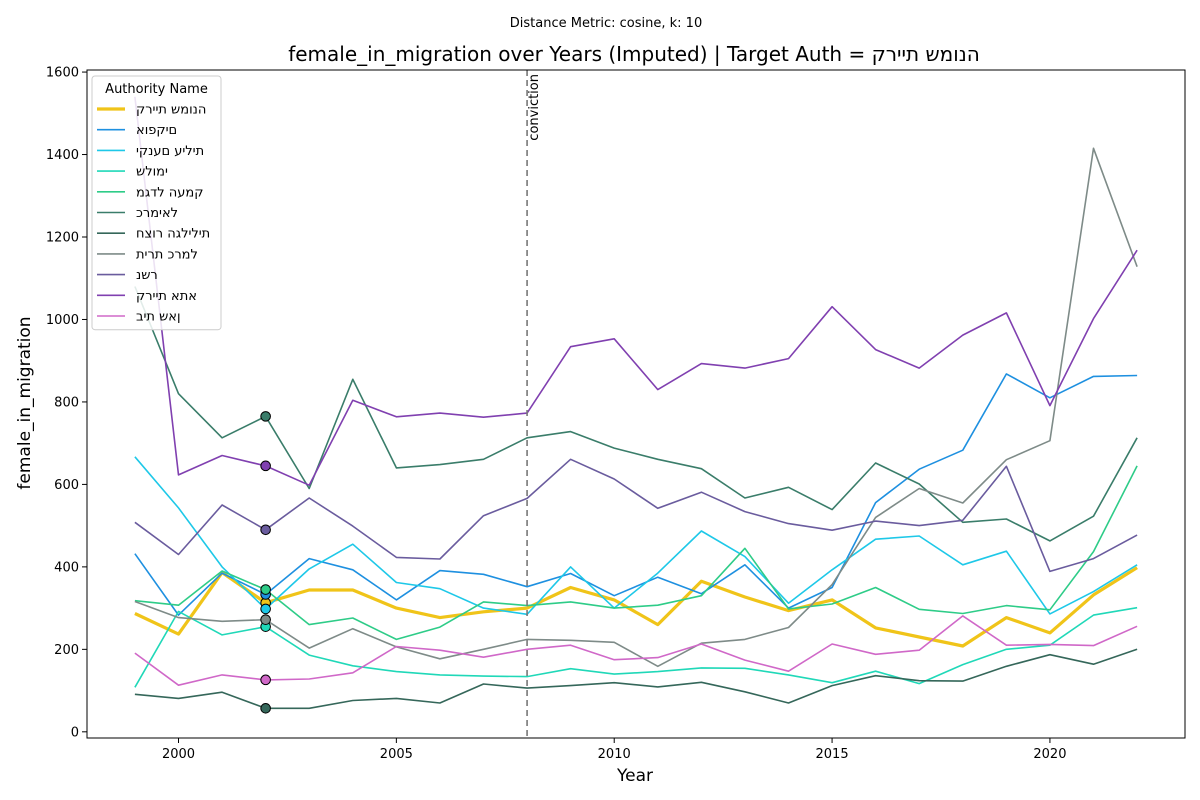 This screenshot has width=1200, height=800. What do you see at coordinates (62, 238) in the screenshot?
I see `y-tick-label-1200: 1200` at bounding box center [62, 238].